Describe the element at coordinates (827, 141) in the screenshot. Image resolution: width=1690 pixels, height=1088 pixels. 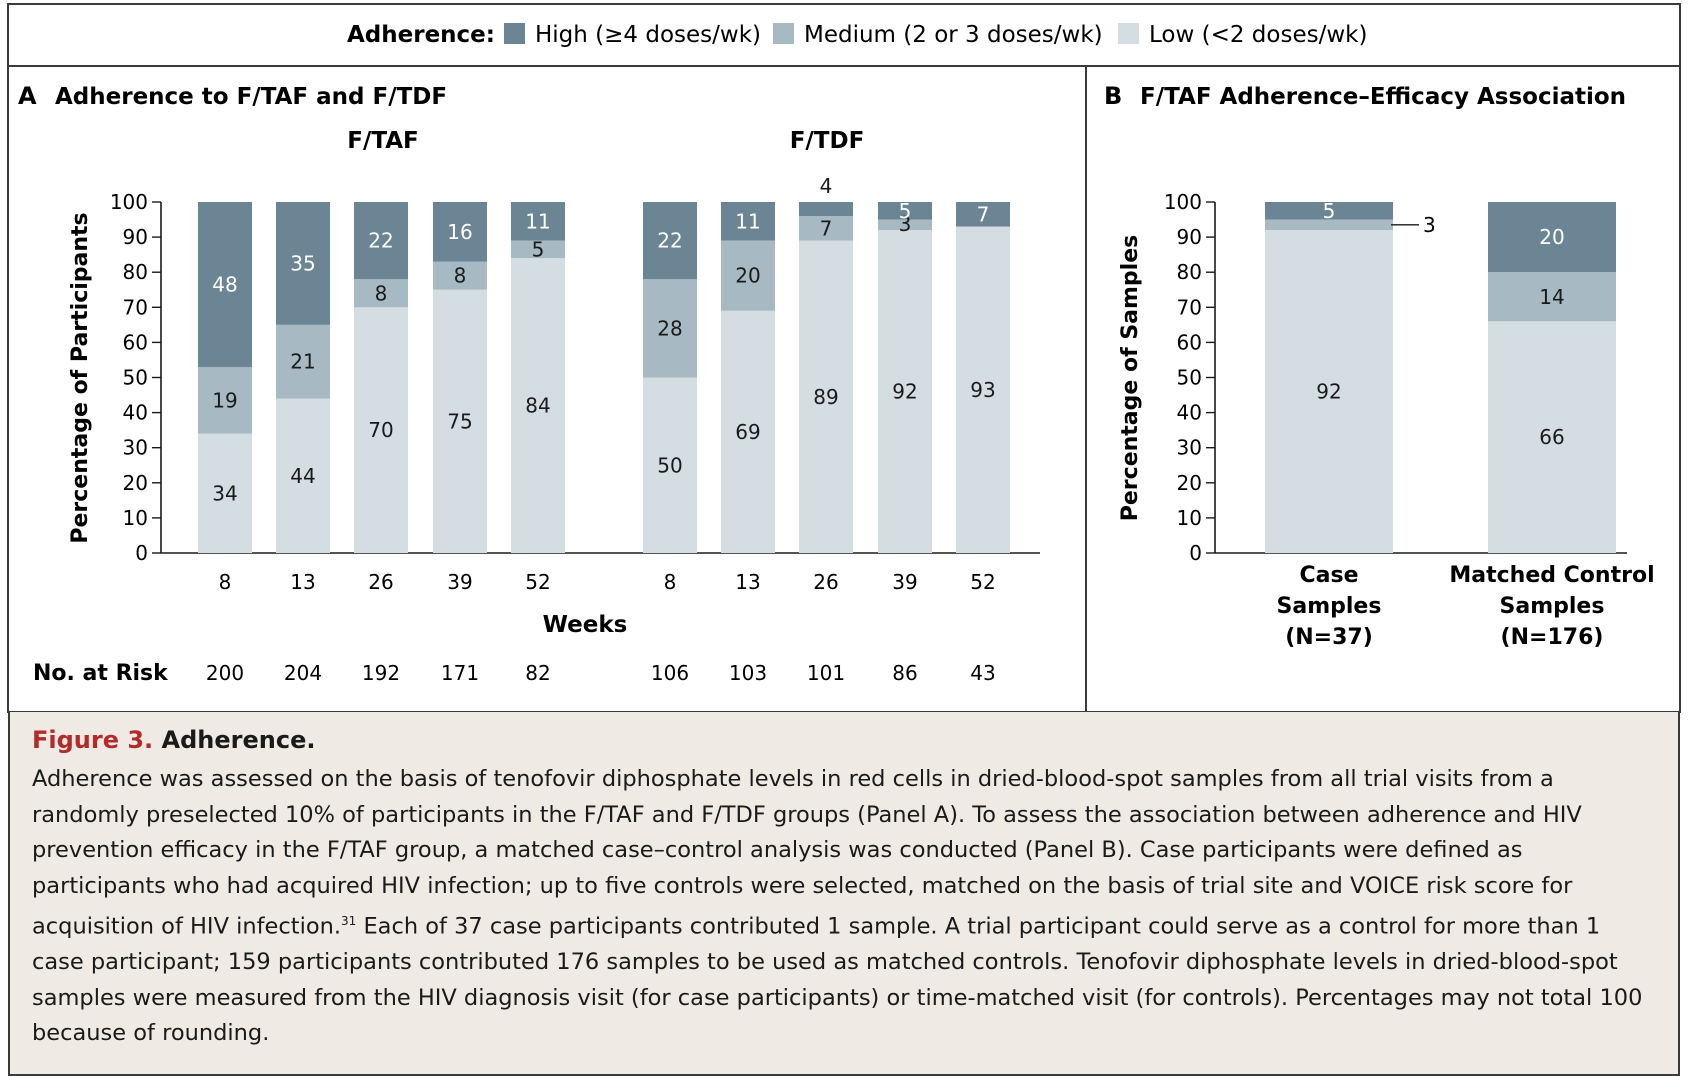
I see `group-title-ftdf: F/TDF` at that location.